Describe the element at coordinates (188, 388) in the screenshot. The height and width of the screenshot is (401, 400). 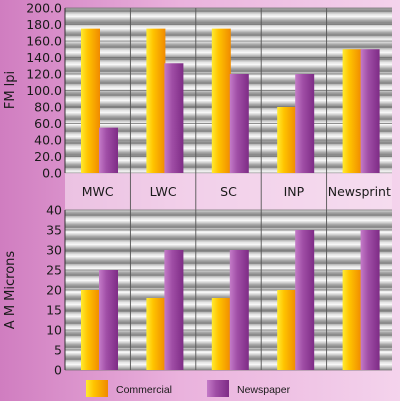
I see `legend: Commercial Newspaper` at that location.